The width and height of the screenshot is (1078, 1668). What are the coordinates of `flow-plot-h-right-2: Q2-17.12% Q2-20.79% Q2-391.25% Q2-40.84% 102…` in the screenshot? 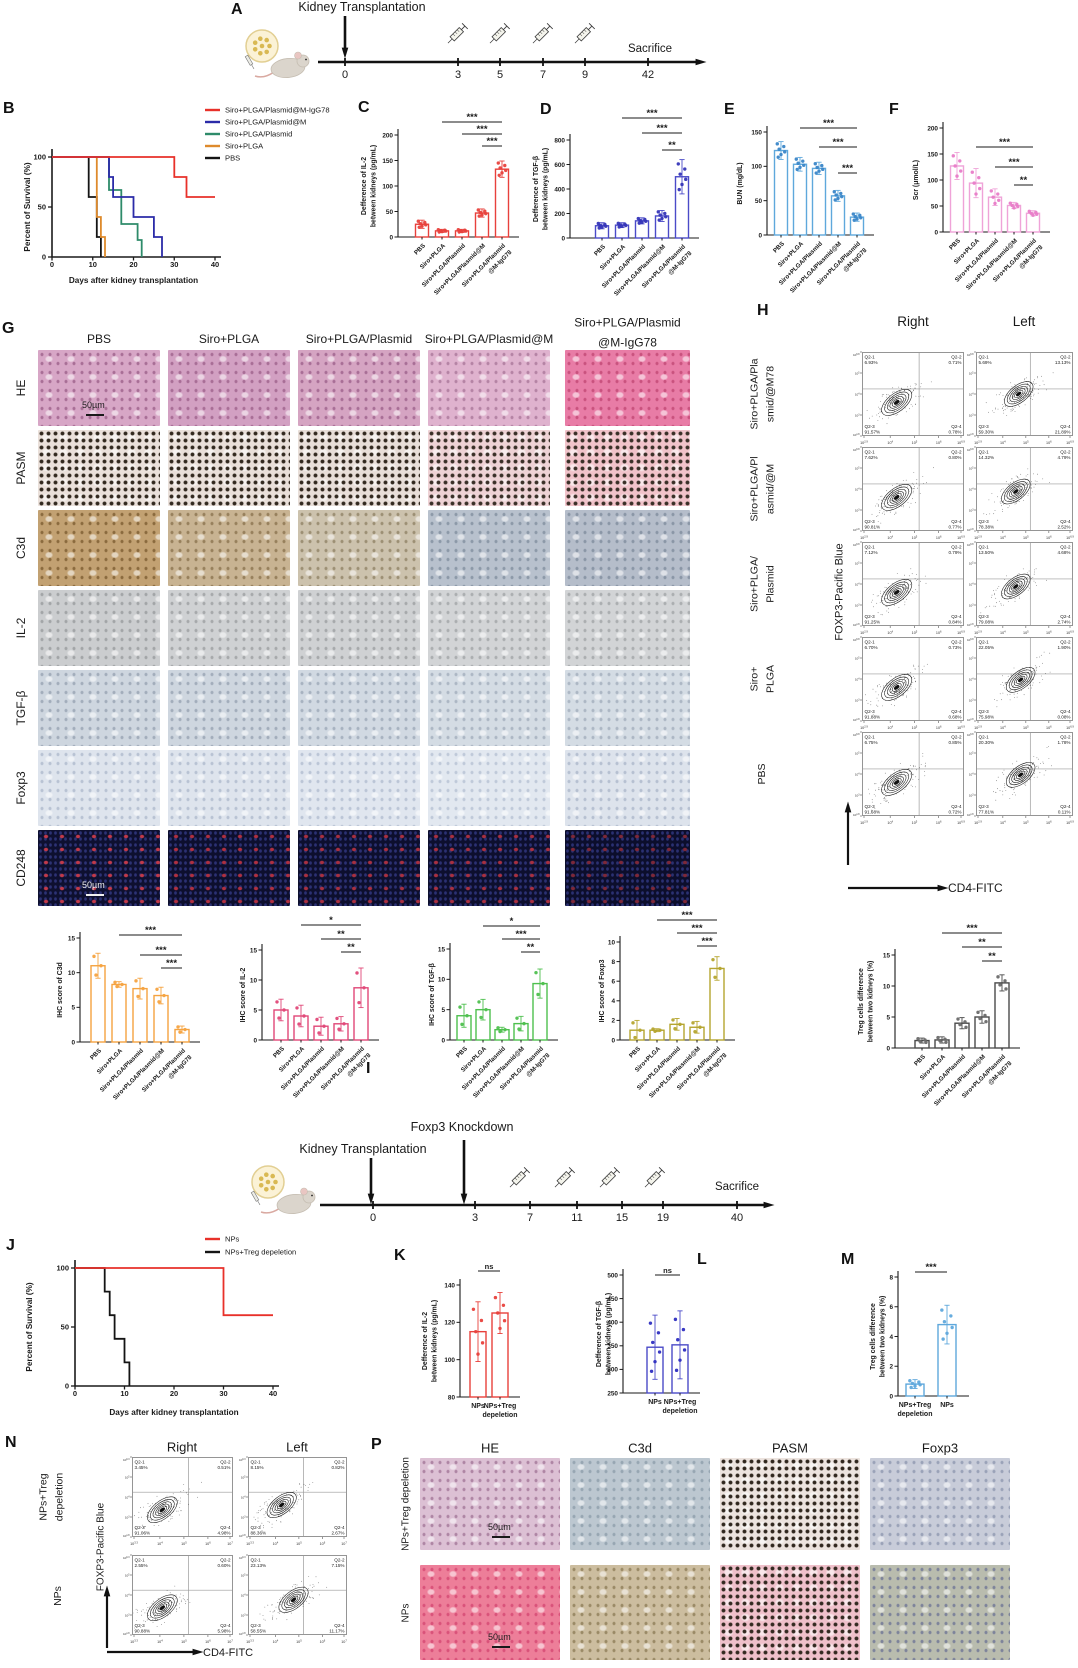 It's located at (909, 588).